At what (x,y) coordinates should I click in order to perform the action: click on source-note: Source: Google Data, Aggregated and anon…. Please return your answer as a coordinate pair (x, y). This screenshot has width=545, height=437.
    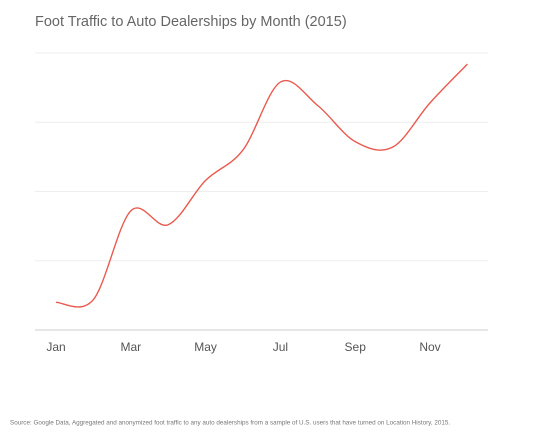
    Looking at the image, I should click on (230, 423).